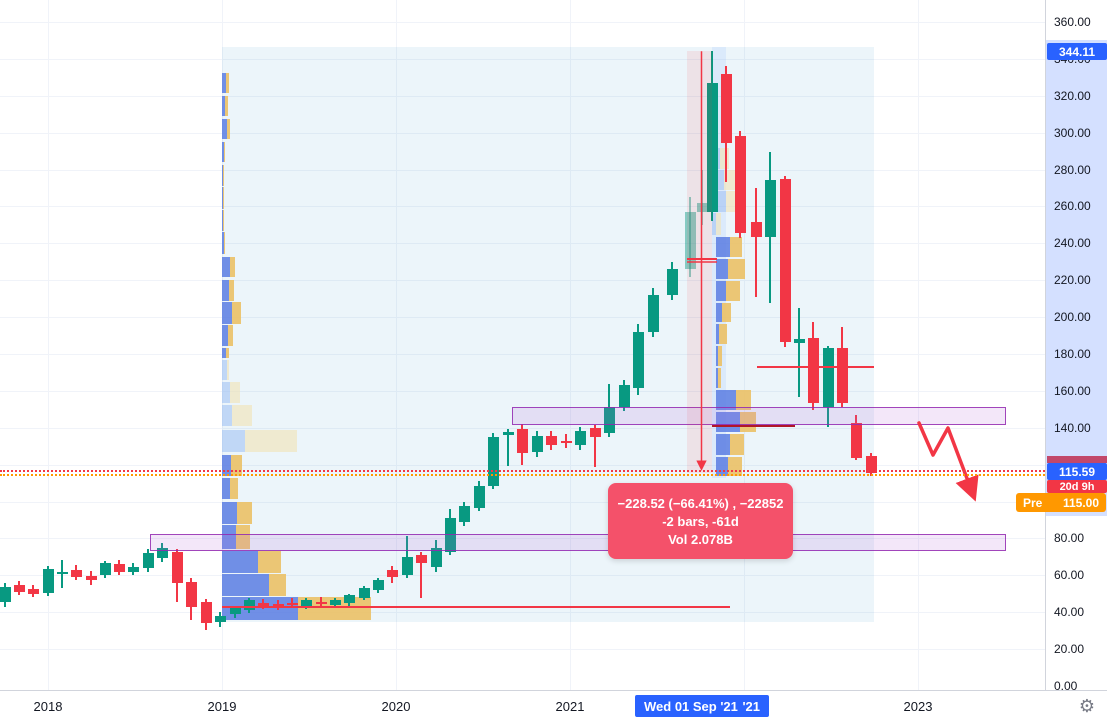  I want to click on poc-line, so click(753, 425).